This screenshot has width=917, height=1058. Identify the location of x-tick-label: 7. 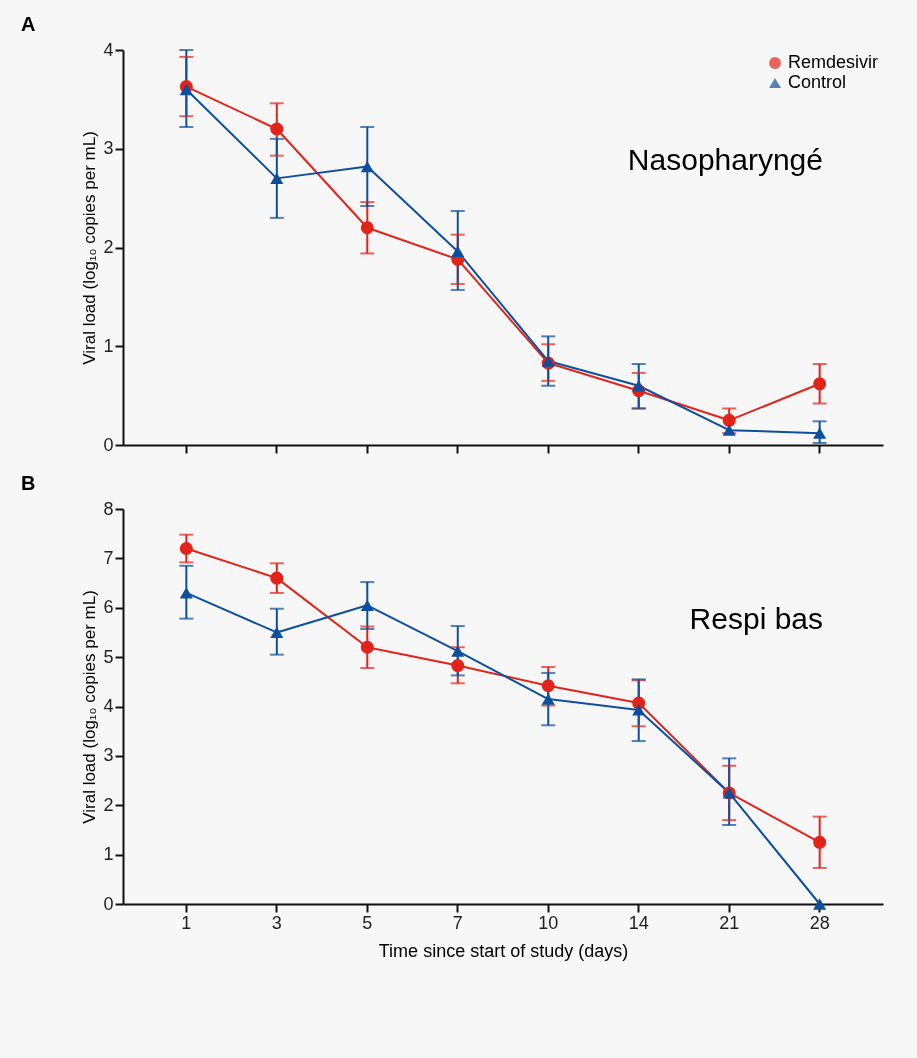
(457, 922).